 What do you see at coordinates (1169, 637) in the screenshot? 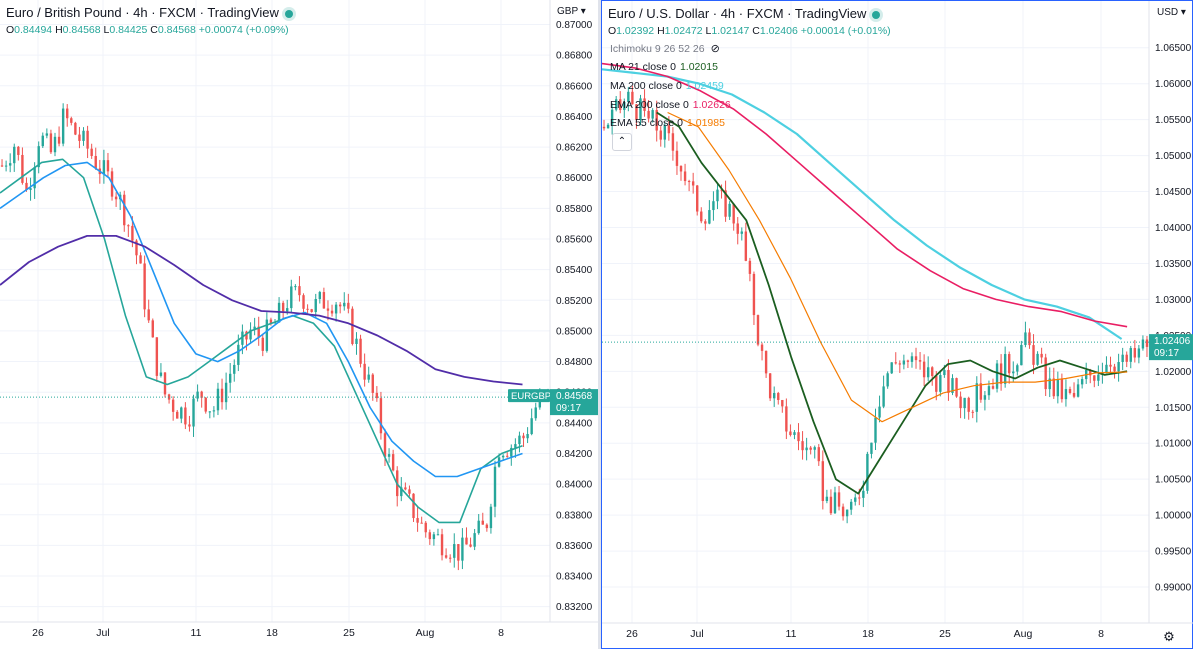
I see `gear-icon: ⚙` at bounding box center [1169, 637].